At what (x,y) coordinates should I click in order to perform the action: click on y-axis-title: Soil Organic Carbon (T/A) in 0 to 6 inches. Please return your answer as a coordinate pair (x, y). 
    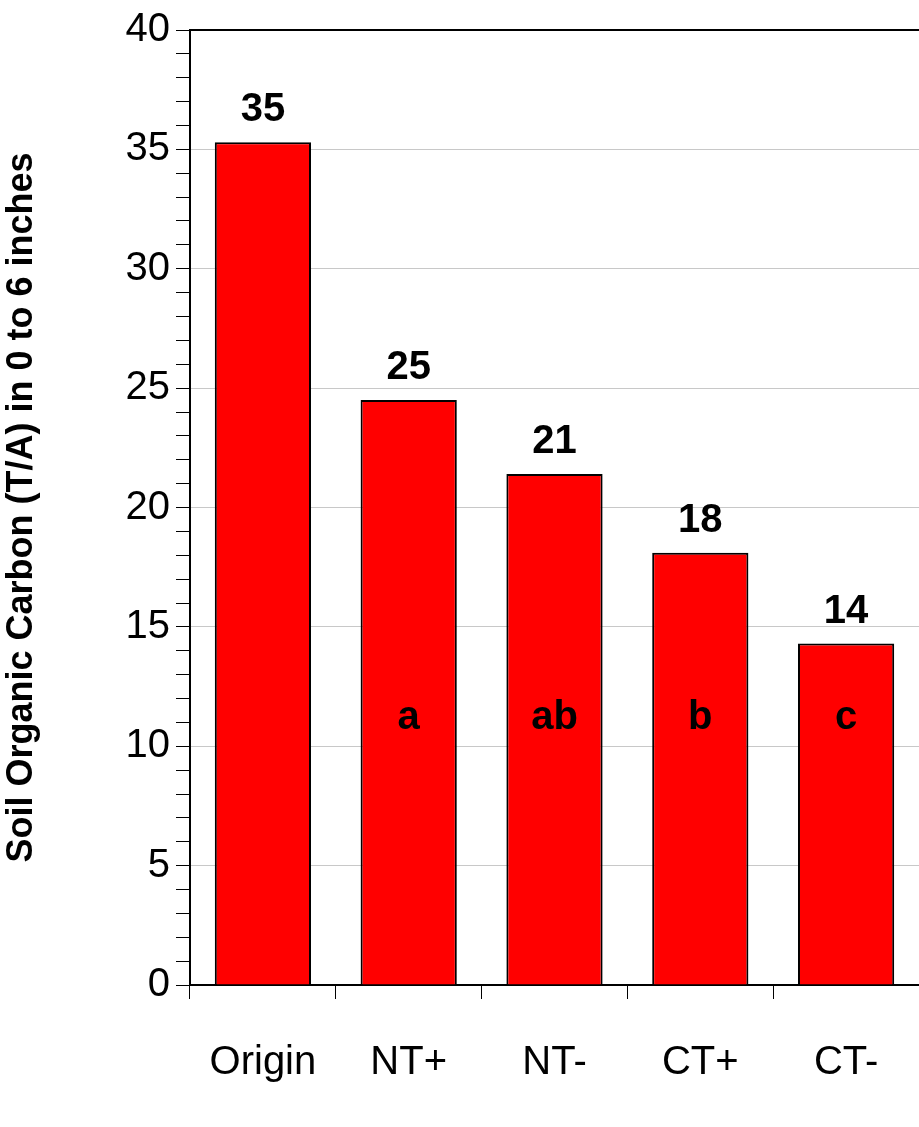
    Looking at the image, I should click on (20, 507).